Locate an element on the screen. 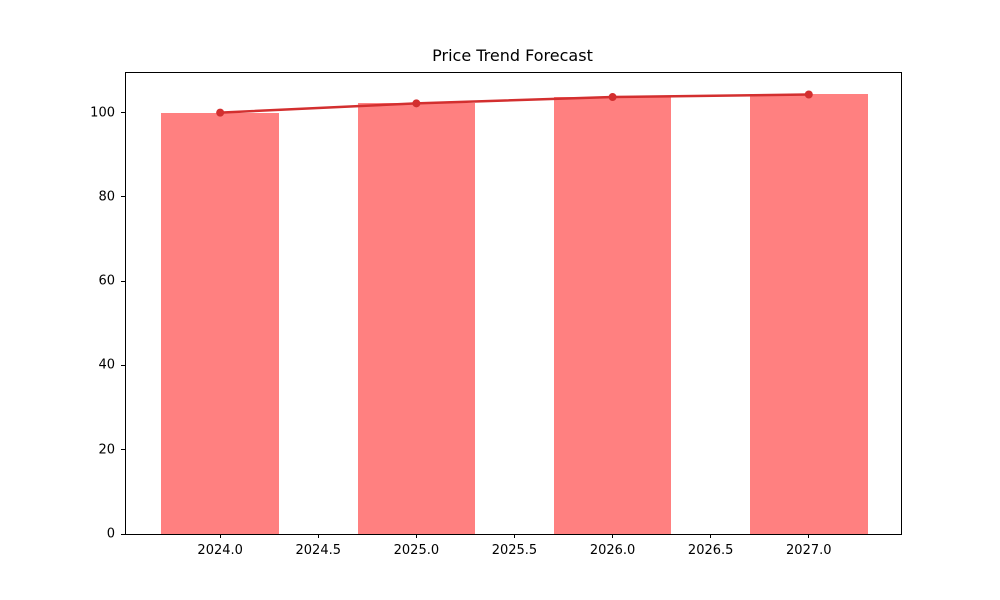  bar-2024 is located at coordinates (220, 323).